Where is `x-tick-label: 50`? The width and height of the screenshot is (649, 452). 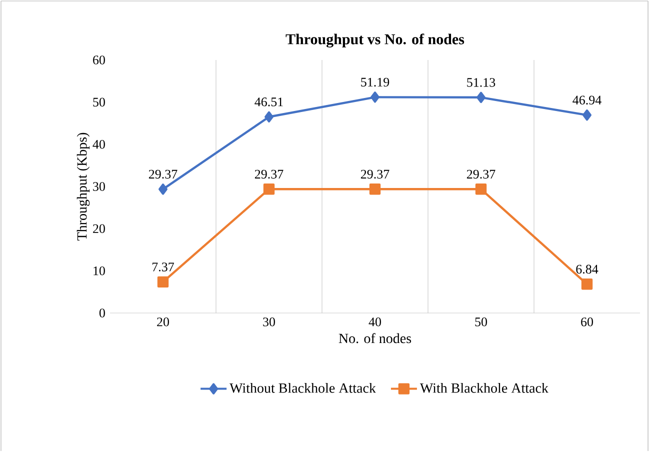
x-tick-label: 50 is located at coordinates (481, 322).